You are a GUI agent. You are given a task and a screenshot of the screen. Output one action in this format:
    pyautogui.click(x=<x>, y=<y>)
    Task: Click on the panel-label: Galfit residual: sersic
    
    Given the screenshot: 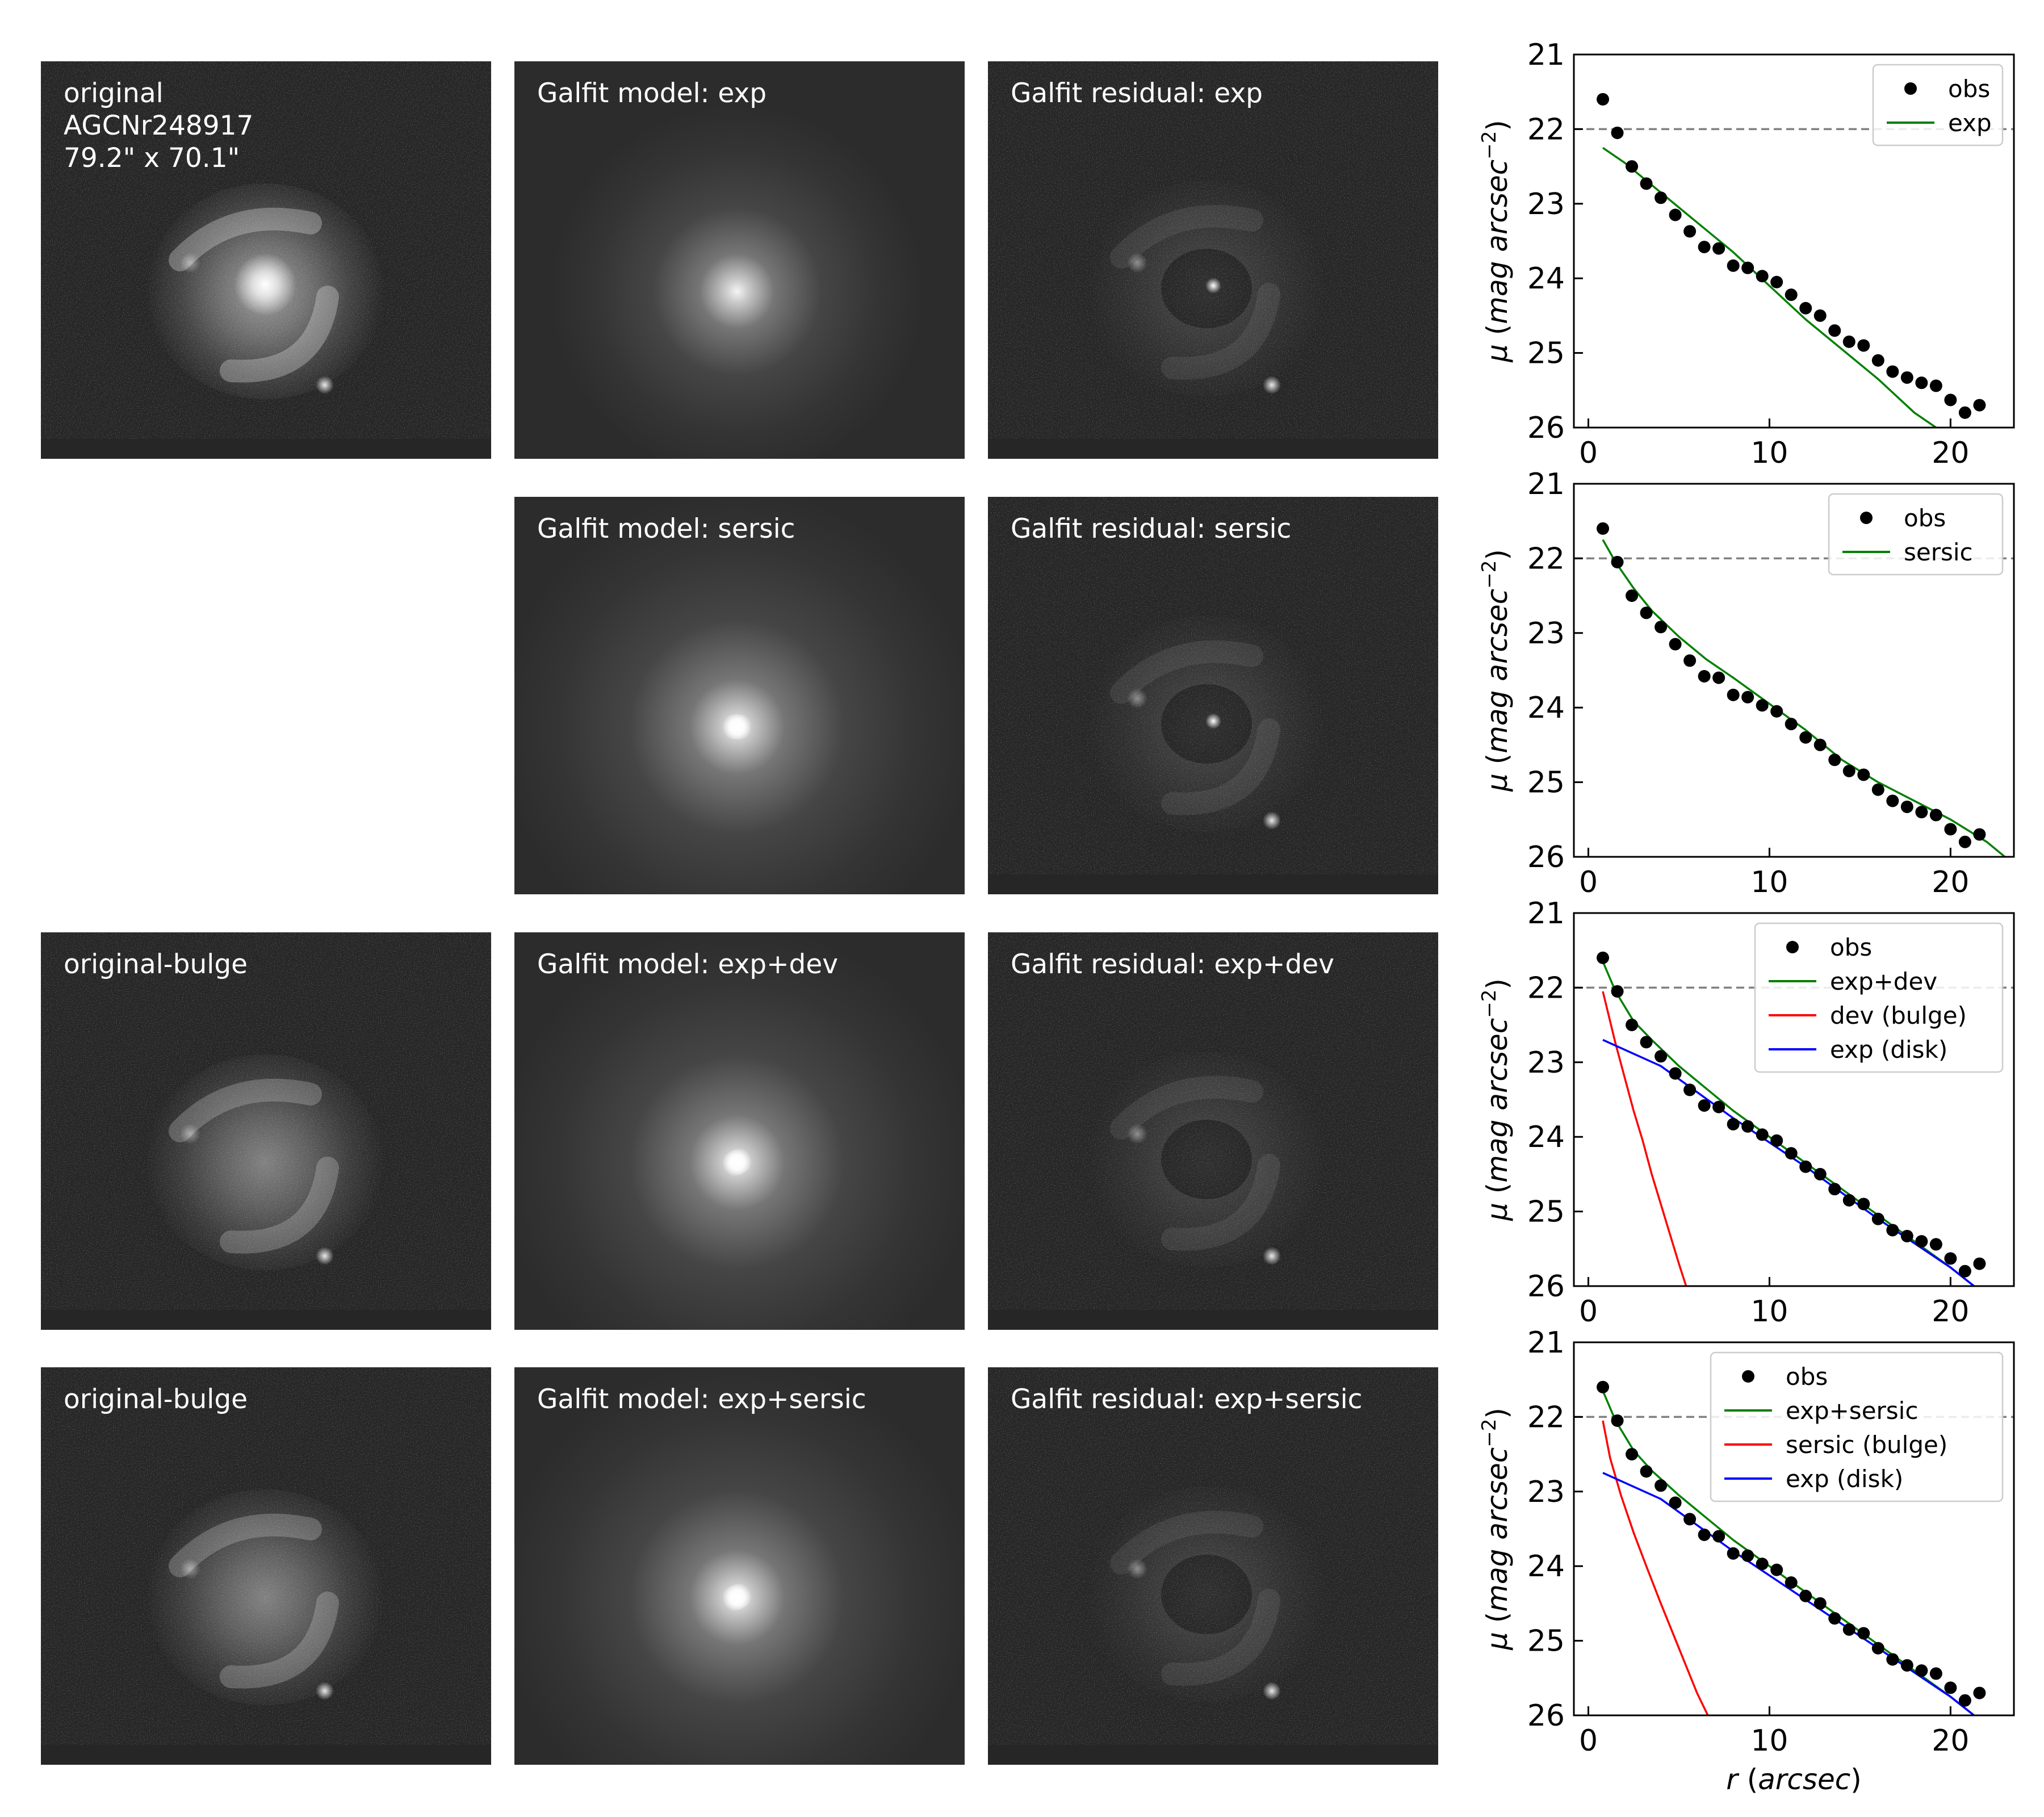 What is the action you would take?
    pyautogui.click(x=1151, y=529)
    